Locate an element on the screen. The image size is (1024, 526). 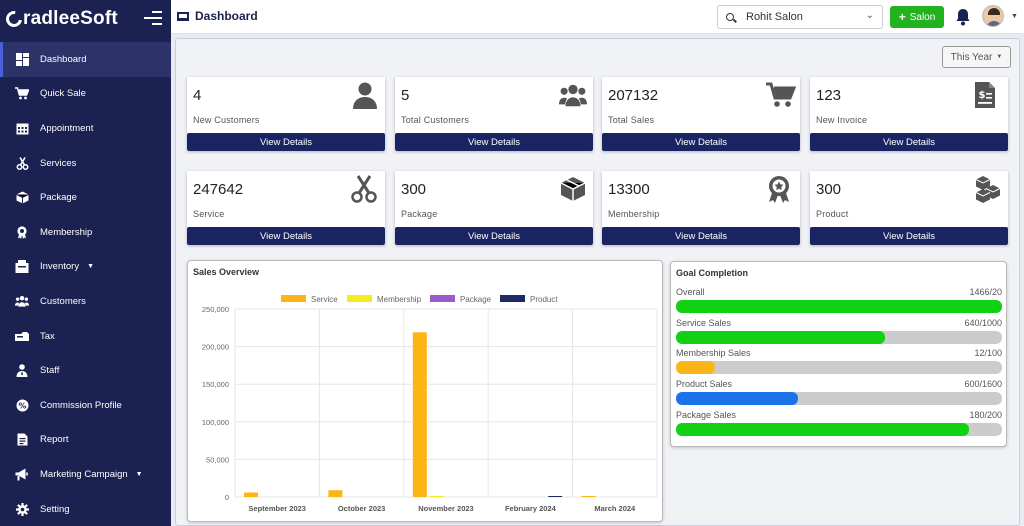
goal-value: 600/1600 is located at coordinates (983, 384).